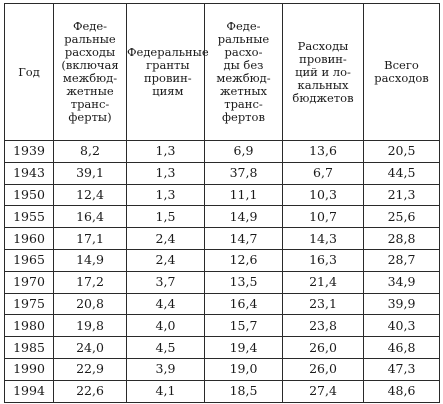 This screenshot has height=404, width=443. What do you see at coordinates (323, 173) in the screenshot?
I see `cell-provincial-local-expenditure: 6,7` at bounding box center [323, 173].